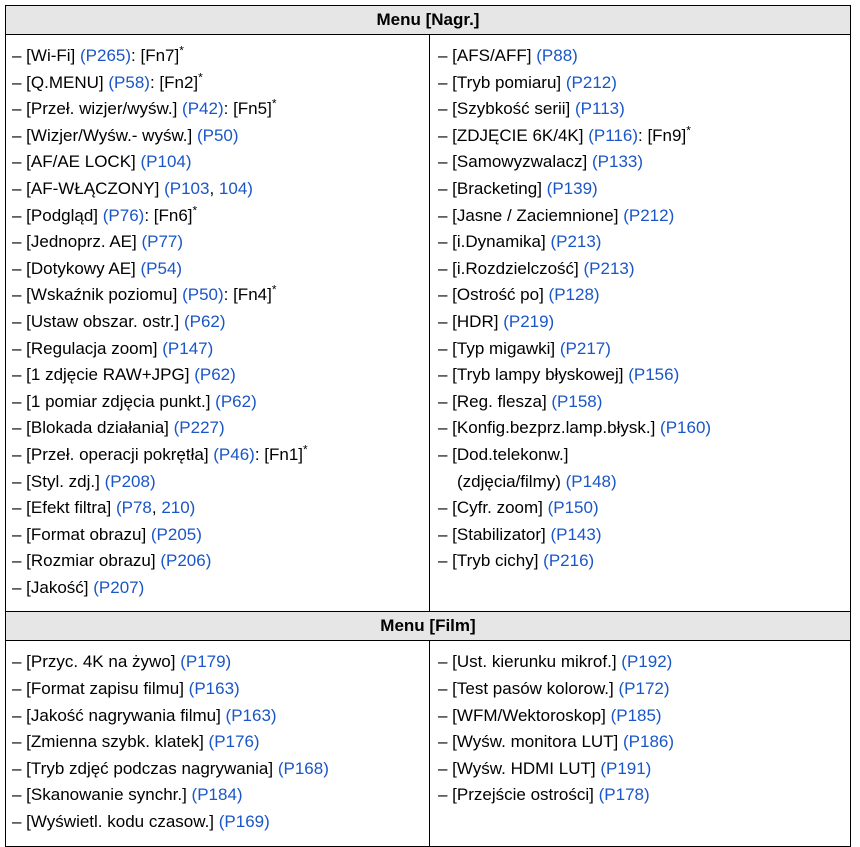  What do you see at coordinates (572, 188) in the screenshot?
I see `page-link: (P139)` at bounding box center [572, 188].